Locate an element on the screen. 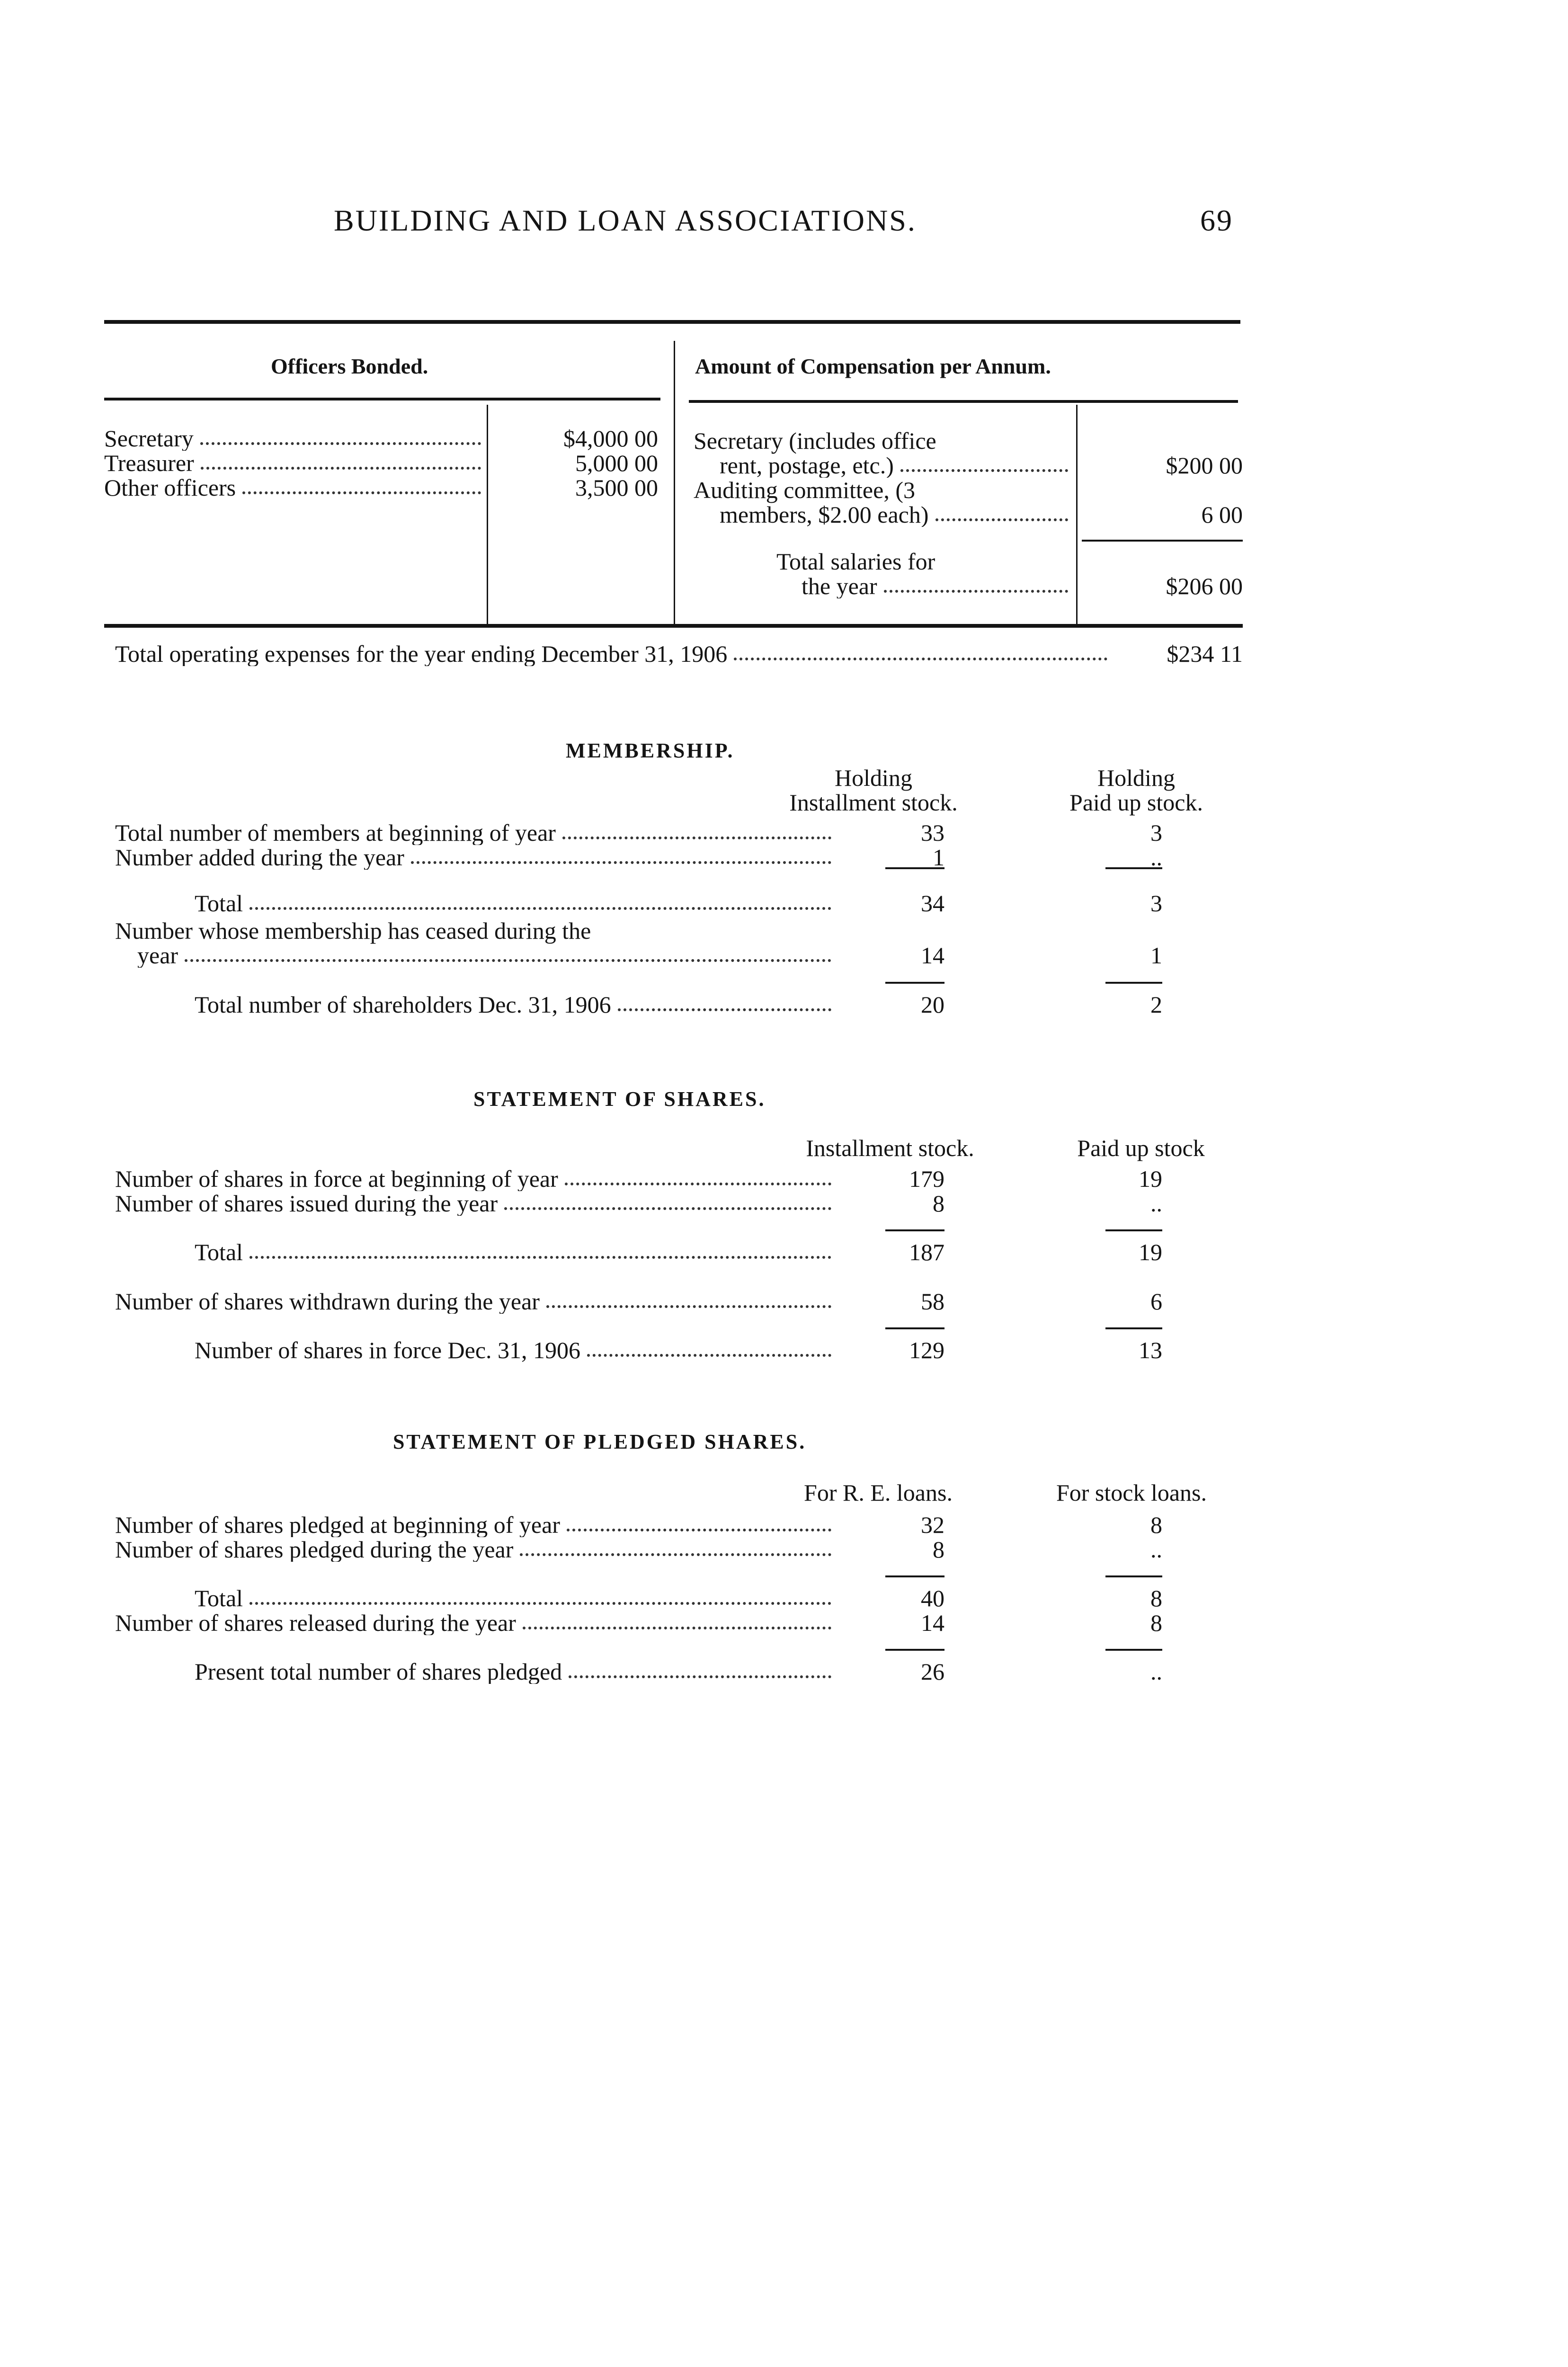 The width and height of the screenshot is (1568, 2367). value-col1: 34 is located at coordinates (932, 903).